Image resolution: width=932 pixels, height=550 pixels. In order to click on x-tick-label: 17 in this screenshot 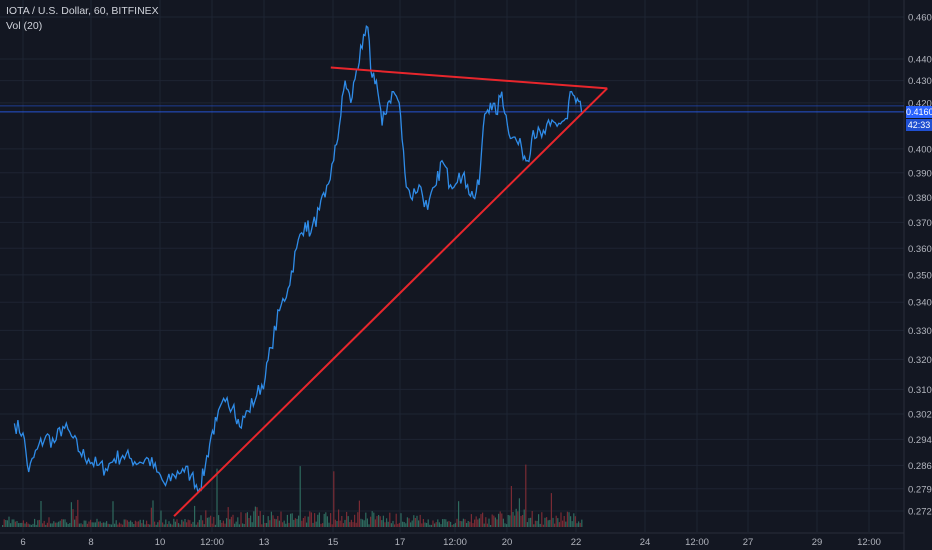, I will do `click(400, 542)`.